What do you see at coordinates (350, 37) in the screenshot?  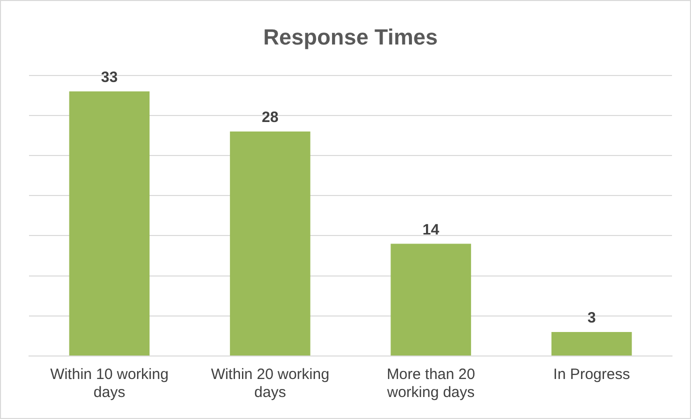 I see `chart-title: Response Times` at bounding box center [350, 37].